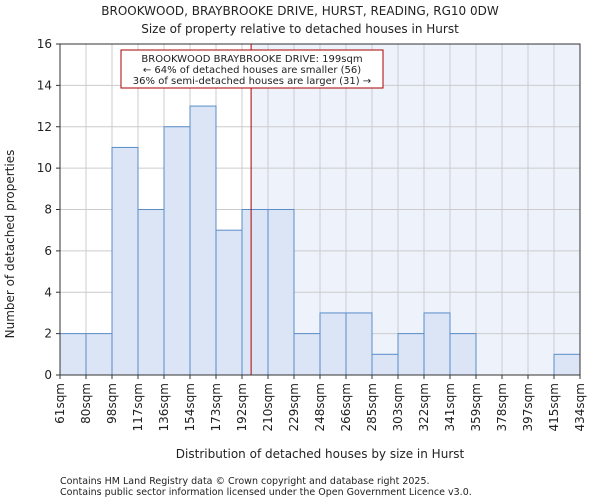 This screenshot has width=600, height=500. What do you see at coordinates (48, 292) in the screenshot?
I see `y-tick-label: 4` at bounding box center [48, 292].